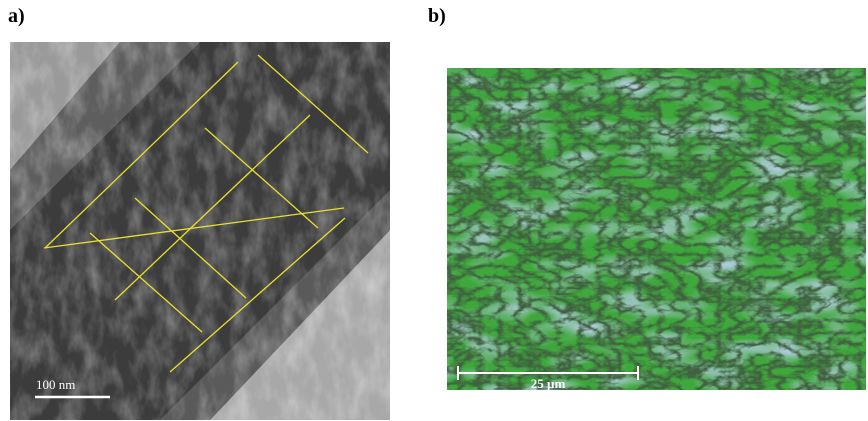  What do you see at coordinates (55, 384) in the screenshot?
I see `scale-bar-label: 100 nm` at bounding box center [55, 384].